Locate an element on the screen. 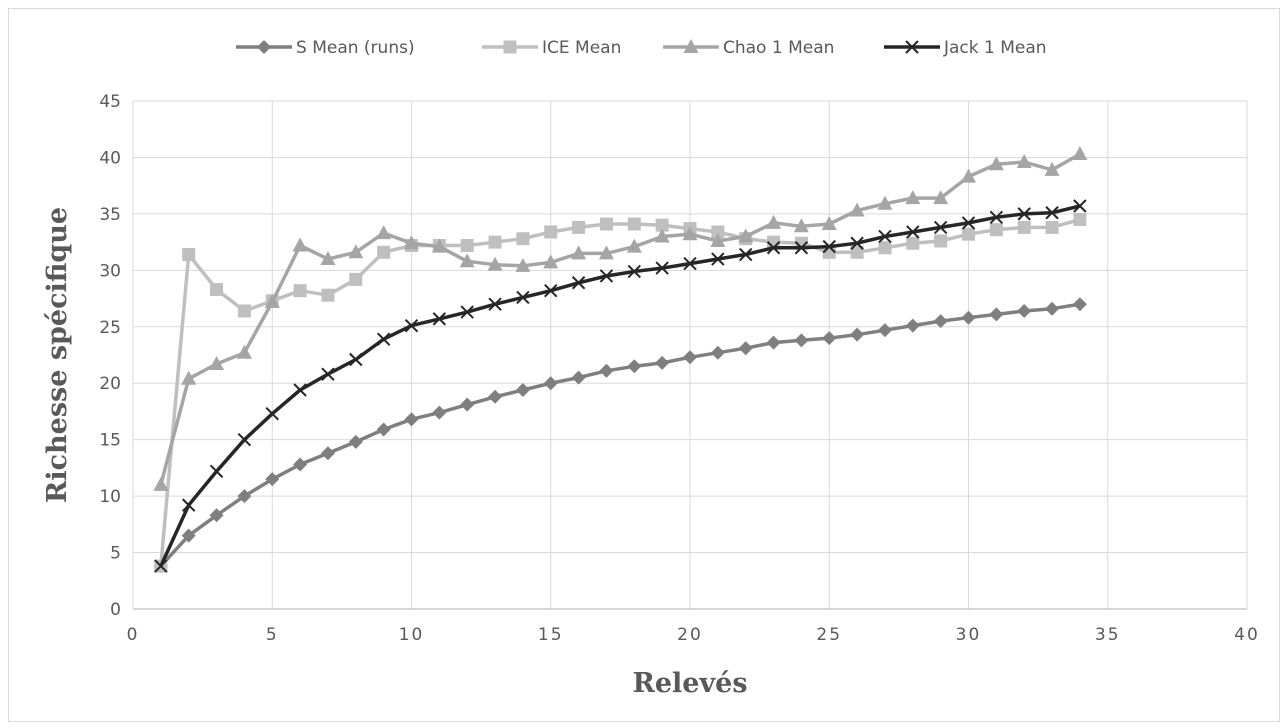  legend-label: ICE Mean is located at coordinates (581, 48).